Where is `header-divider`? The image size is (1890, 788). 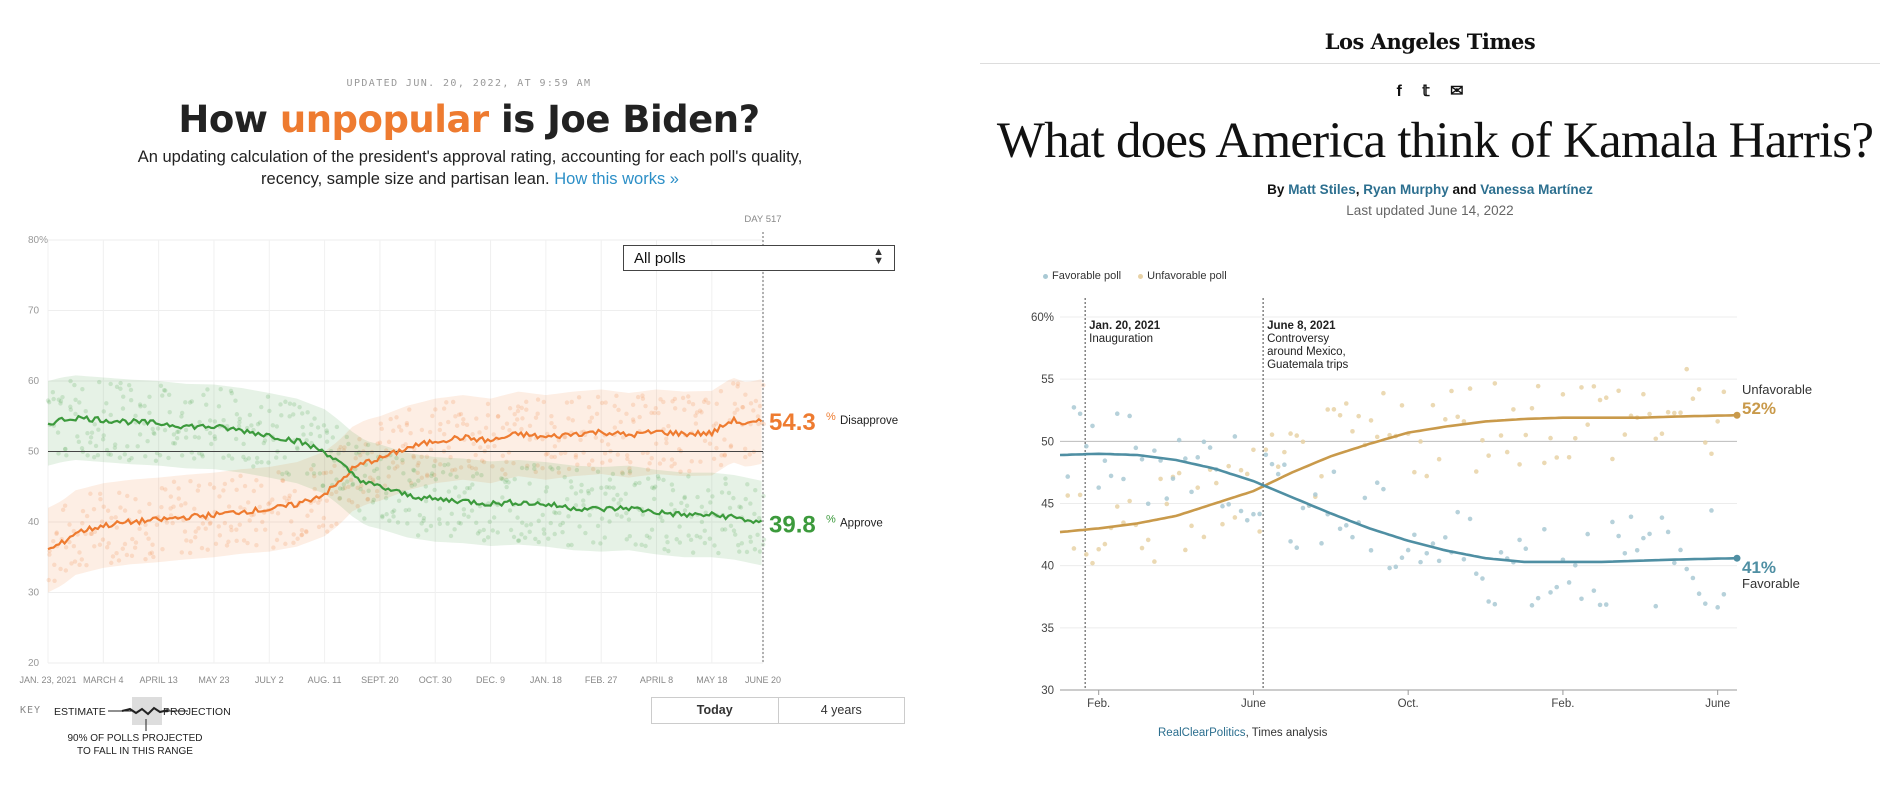
header-divider is located at coordinates (1430, 63).